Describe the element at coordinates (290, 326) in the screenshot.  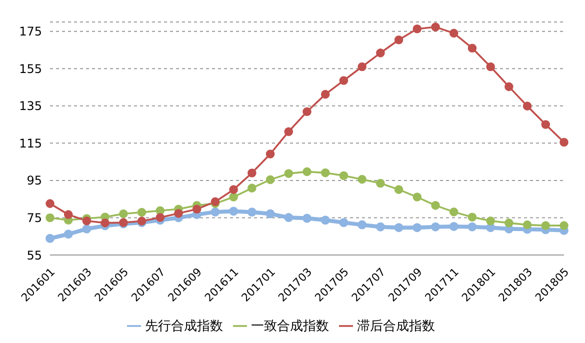
I see `legend-label: 一致合成指数` at that location.